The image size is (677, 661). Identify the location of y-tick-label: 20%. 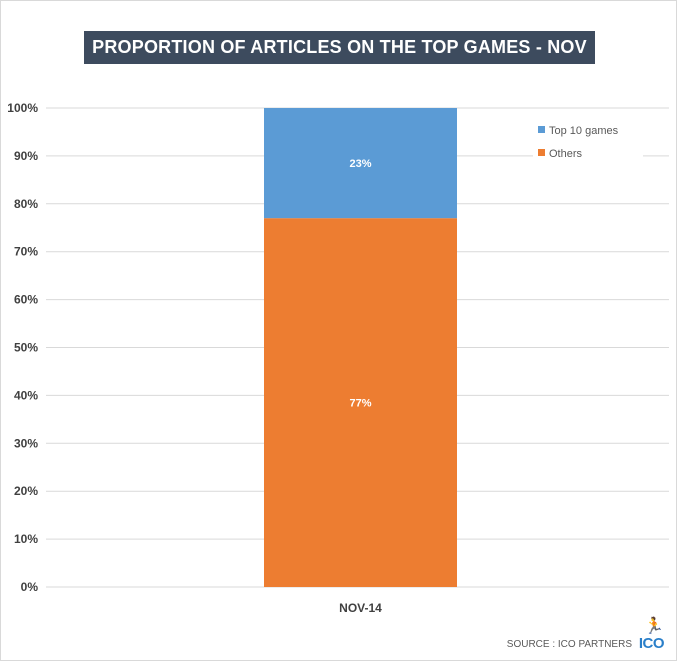
(26, 491).